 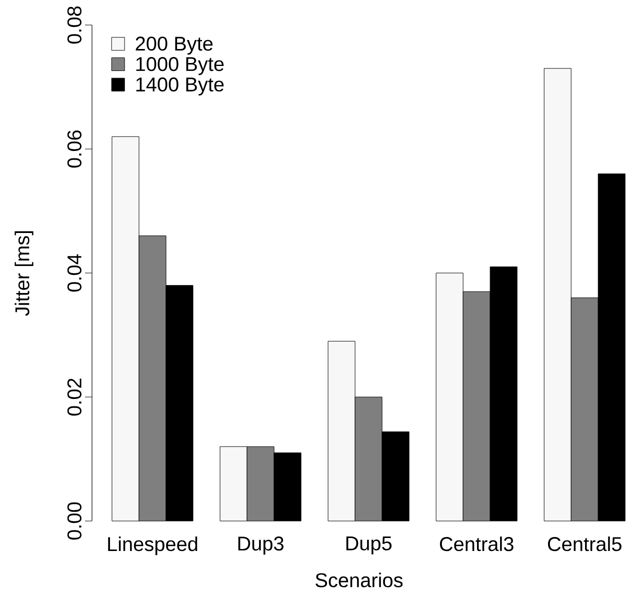 What do you see at coordinates (24, 273) in the screenshot?
I see `y-axis-title: Jitter [ms]` at bounding box center [24, 273].